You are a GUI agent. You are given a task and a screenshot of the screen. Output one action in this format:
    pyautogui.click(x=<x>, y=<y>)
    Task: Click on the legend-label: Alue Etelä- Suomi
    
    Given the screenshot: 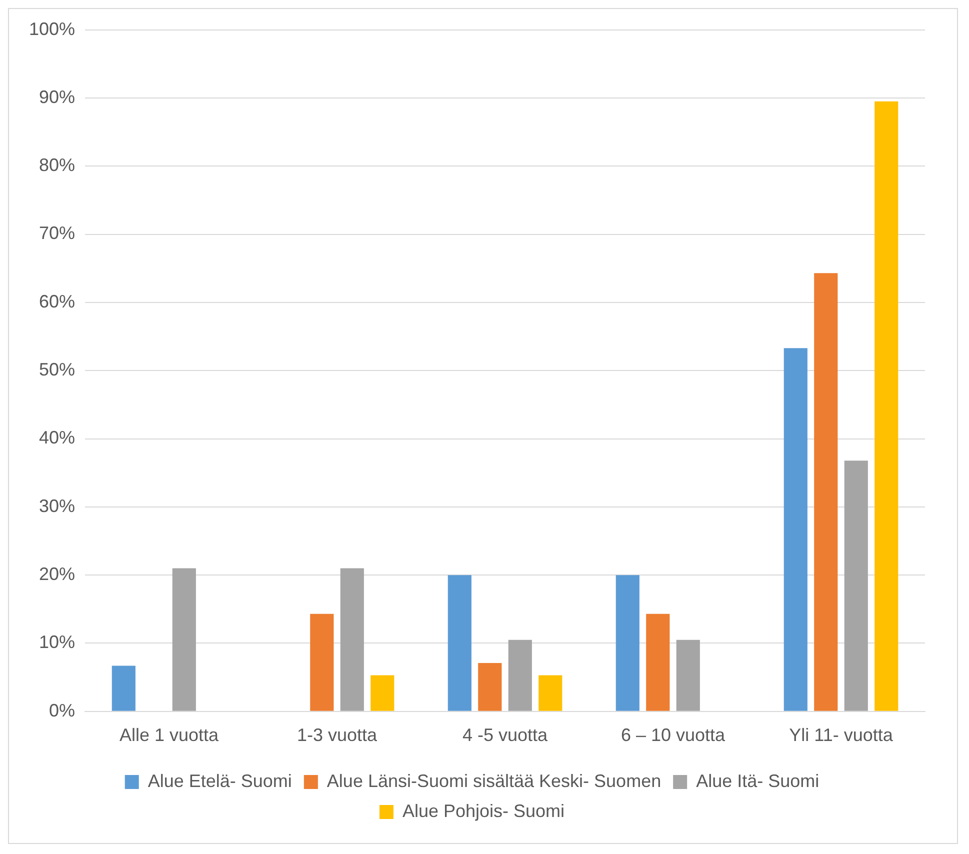 What is the action you would take?
    pyautogui.click(x=220, y=780)
    